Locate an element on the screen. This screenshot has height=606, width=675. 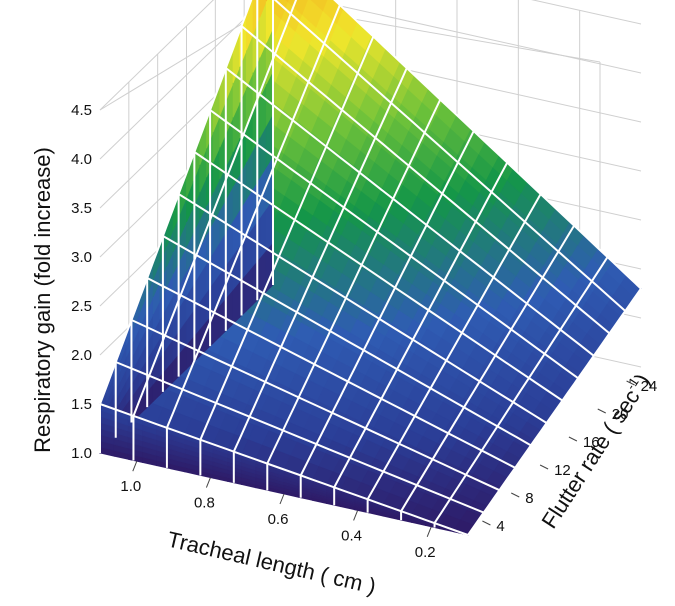
z-tick-label: 2.0 is located at coordinates (81, 355).